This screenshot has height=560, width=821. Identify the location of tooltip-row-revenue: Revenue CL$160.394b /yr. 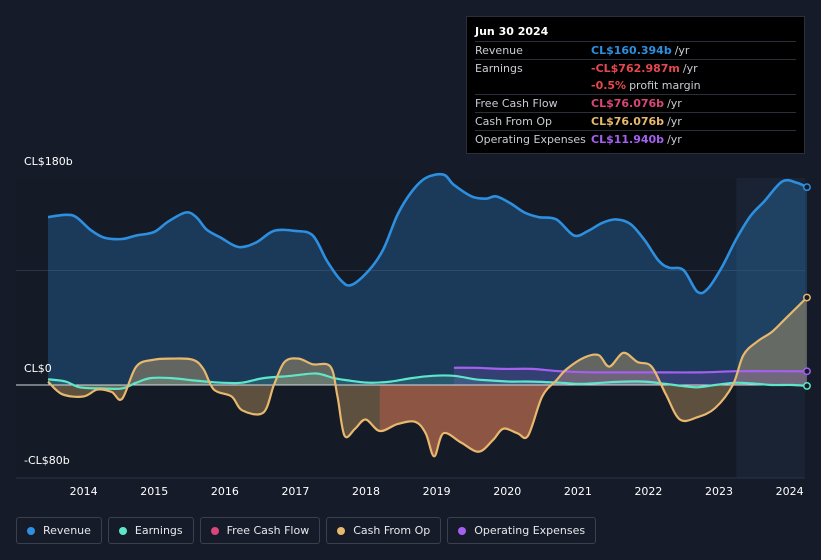
(635, 50).